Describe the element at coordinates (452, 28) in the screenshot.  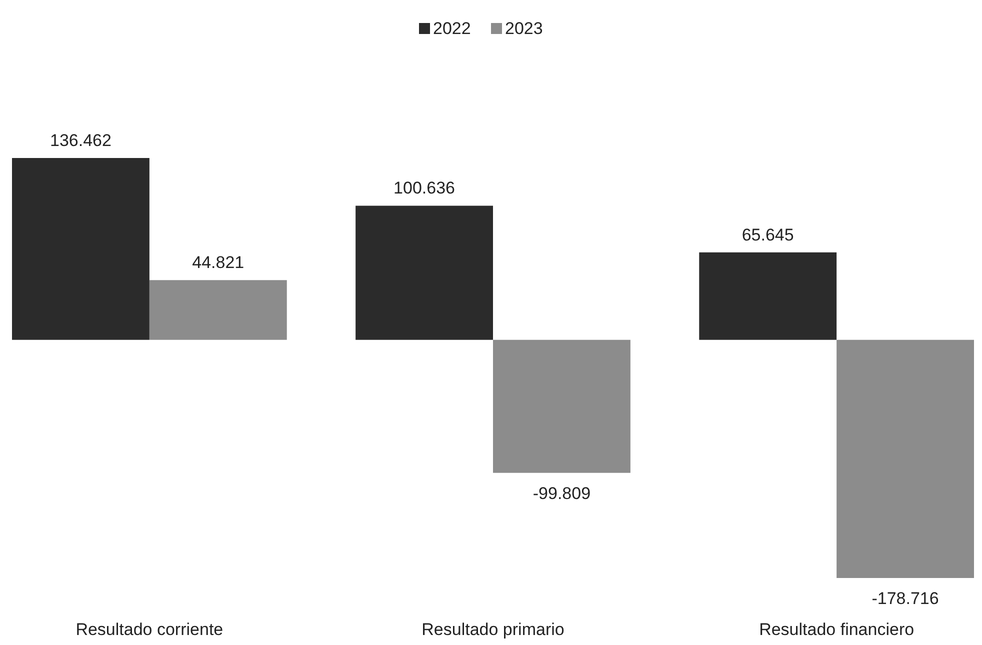
I see `legend-label: 2022` at that location.